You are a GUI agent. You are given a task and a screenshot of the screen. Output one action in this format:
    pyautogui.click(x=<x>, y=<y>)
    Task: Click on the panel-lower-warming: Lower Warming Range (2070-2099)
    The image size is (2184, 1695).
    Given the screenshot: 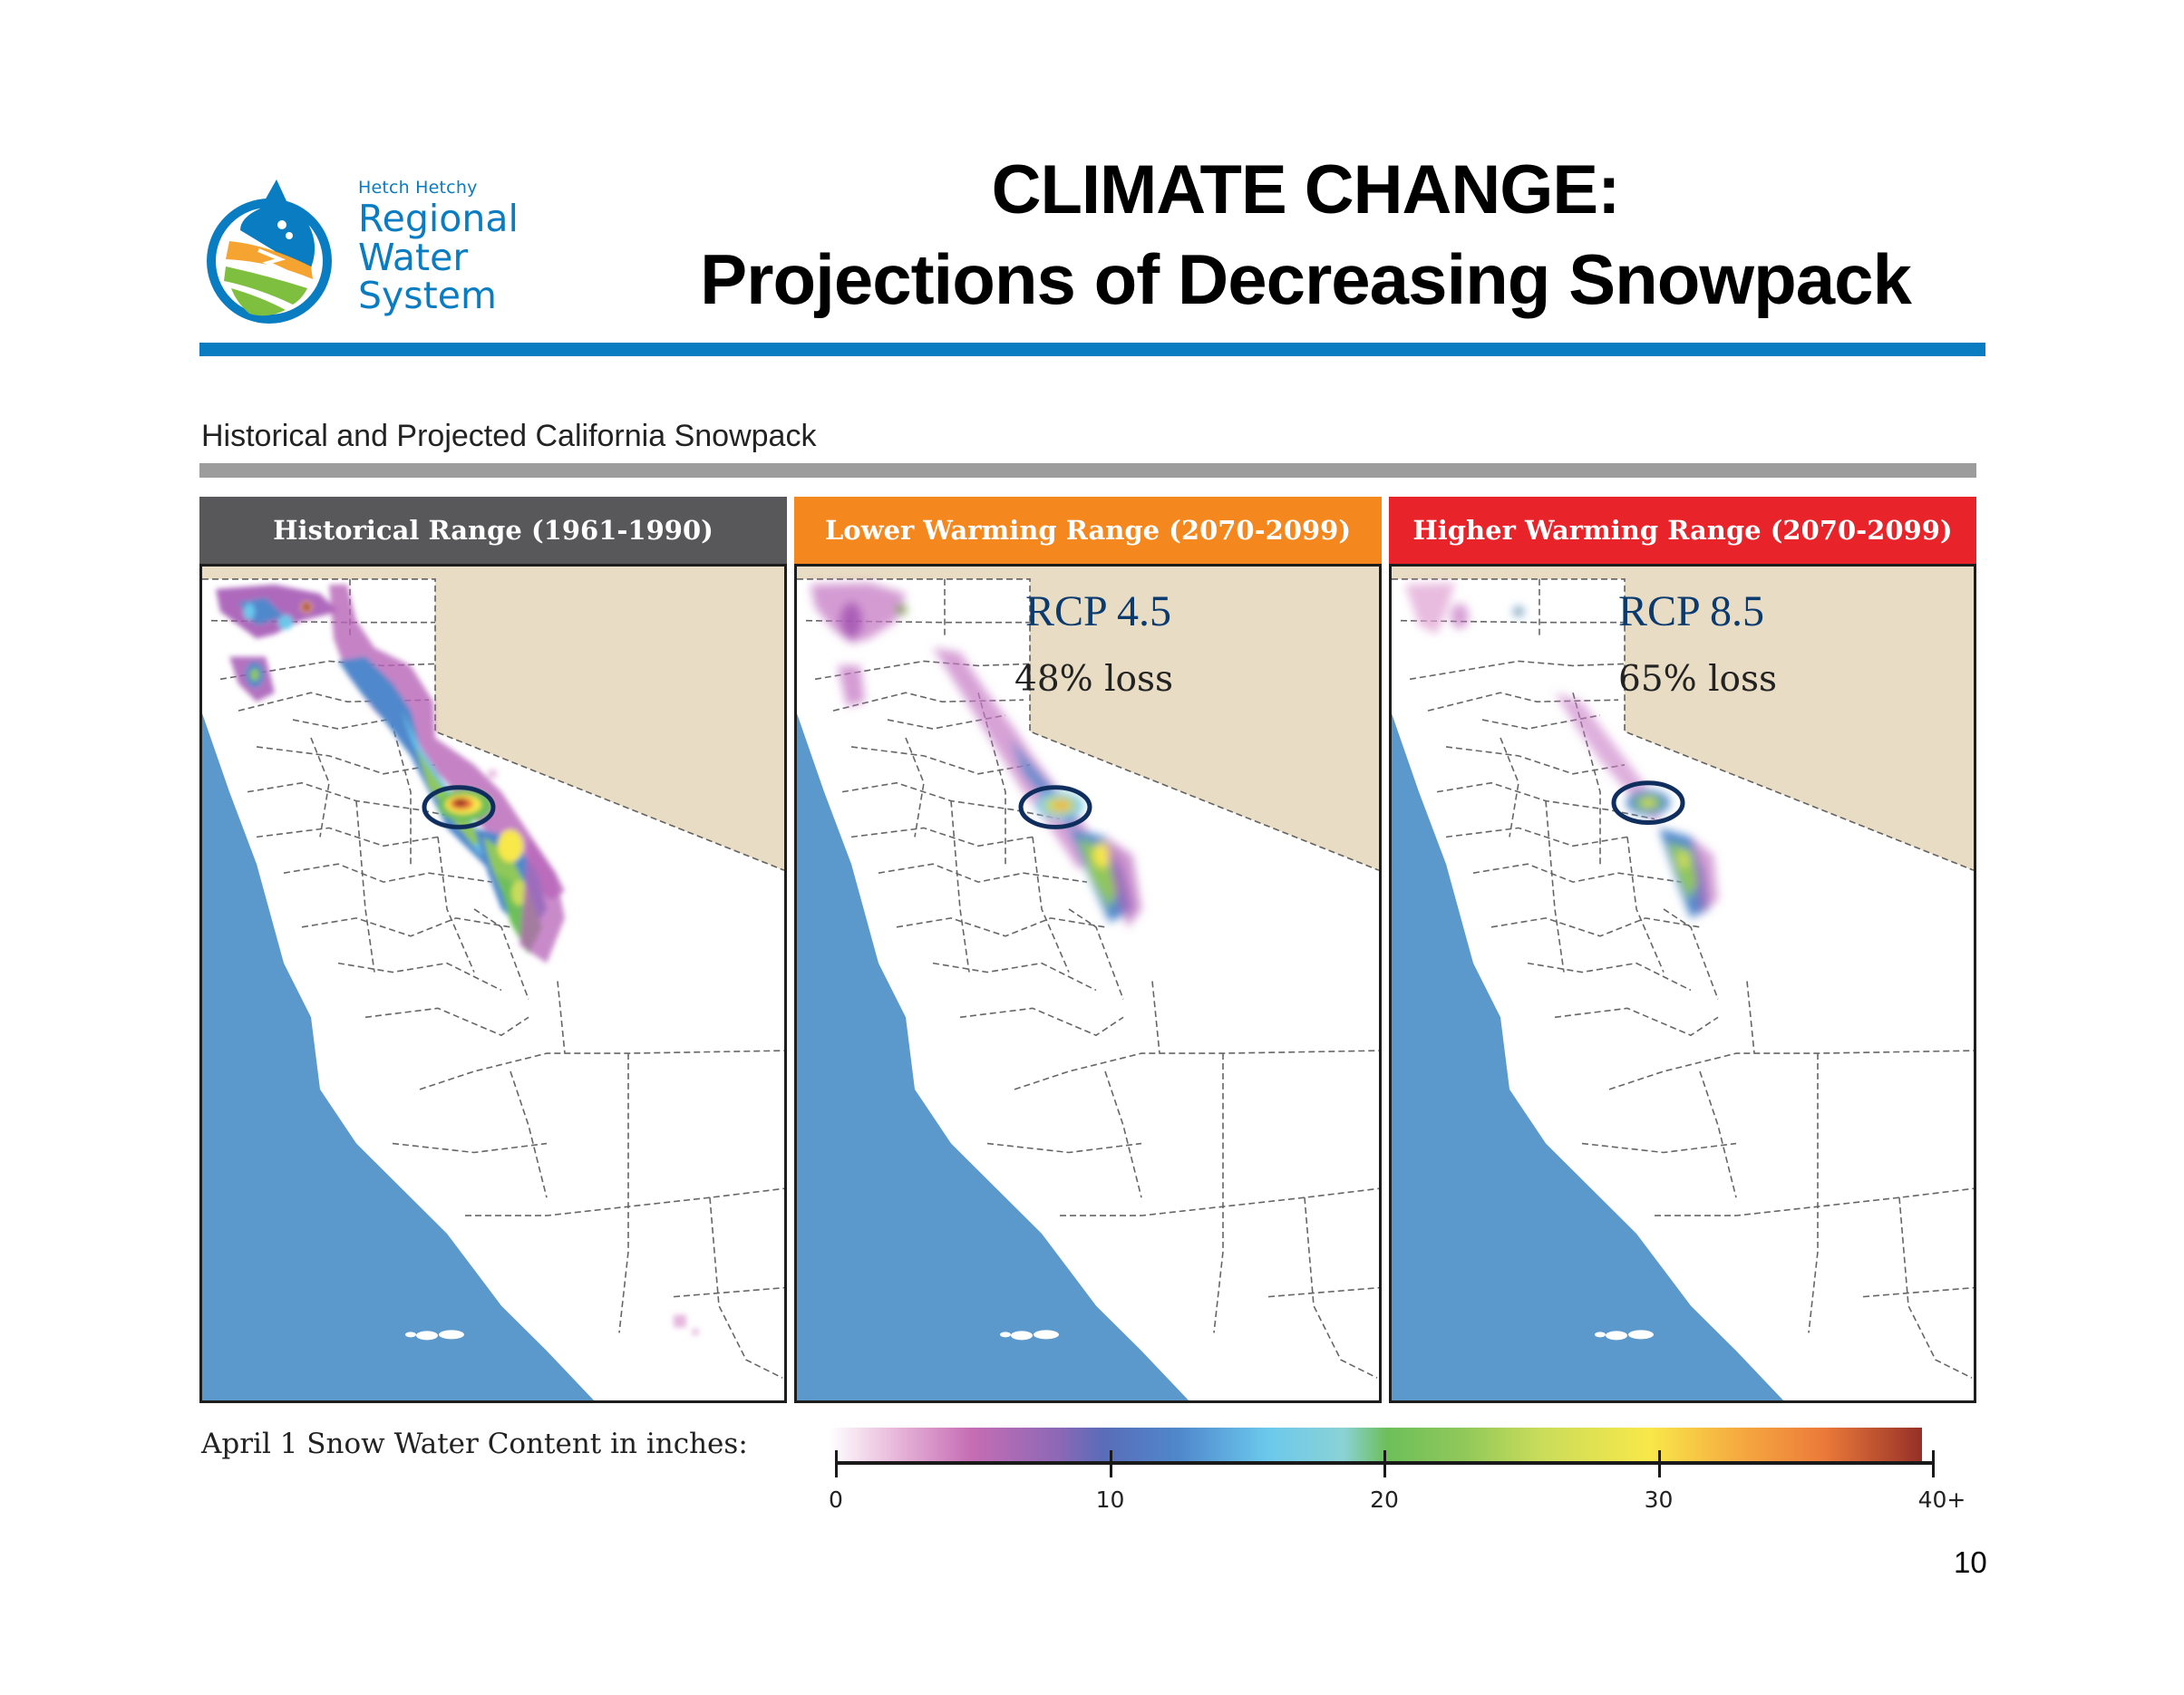 What is the action you would take?
    pyautogui.click(x=1088, y=950)
    